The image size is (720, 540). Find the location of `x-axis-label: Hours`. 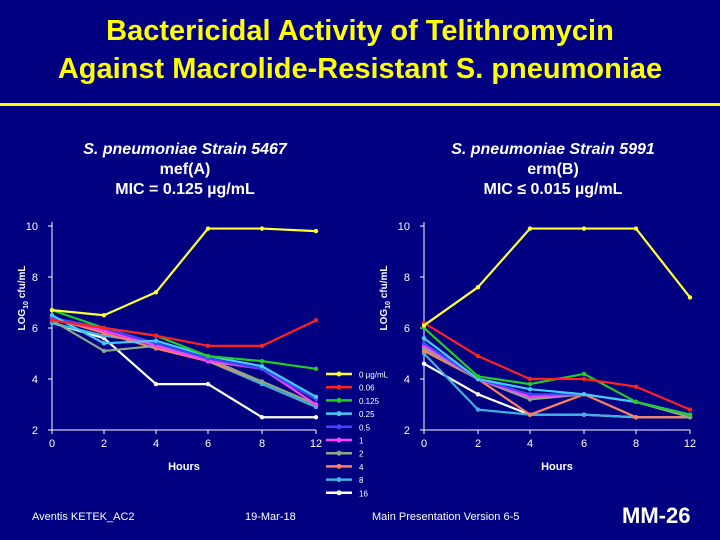

x-axis-label: Hours is located at coordinates (557, 467).